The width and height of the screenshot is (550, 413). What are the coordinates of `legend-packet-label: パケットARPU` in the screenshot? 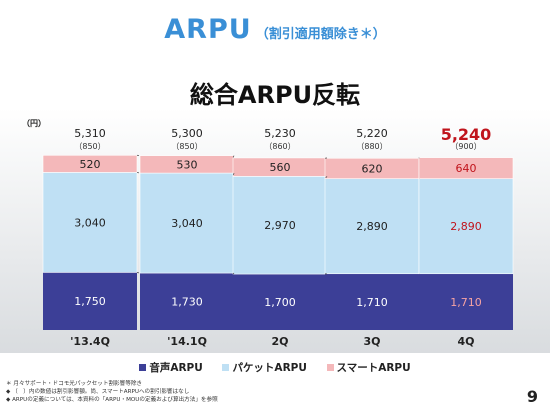 It's located at (269, 368).